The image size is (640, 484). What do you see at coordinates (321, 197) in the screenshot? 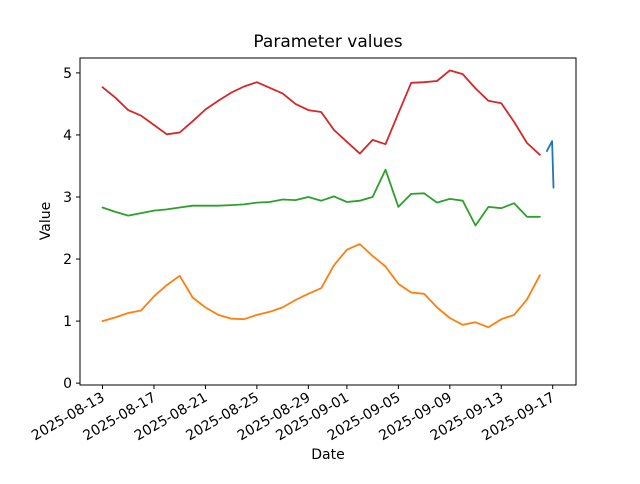
I see `series-line-green` at bounding box center [321, 197].